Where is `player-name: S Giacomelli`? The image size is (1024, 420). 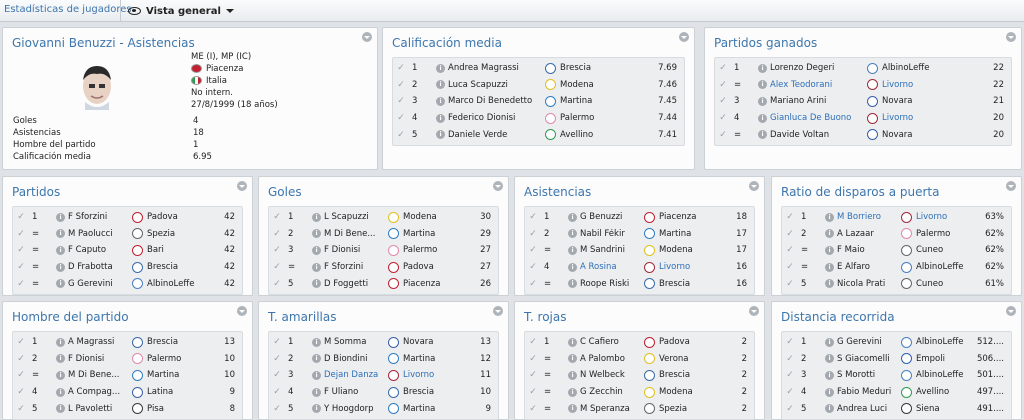 player-name: S Giacomelli is located at coordinates (863, 358).